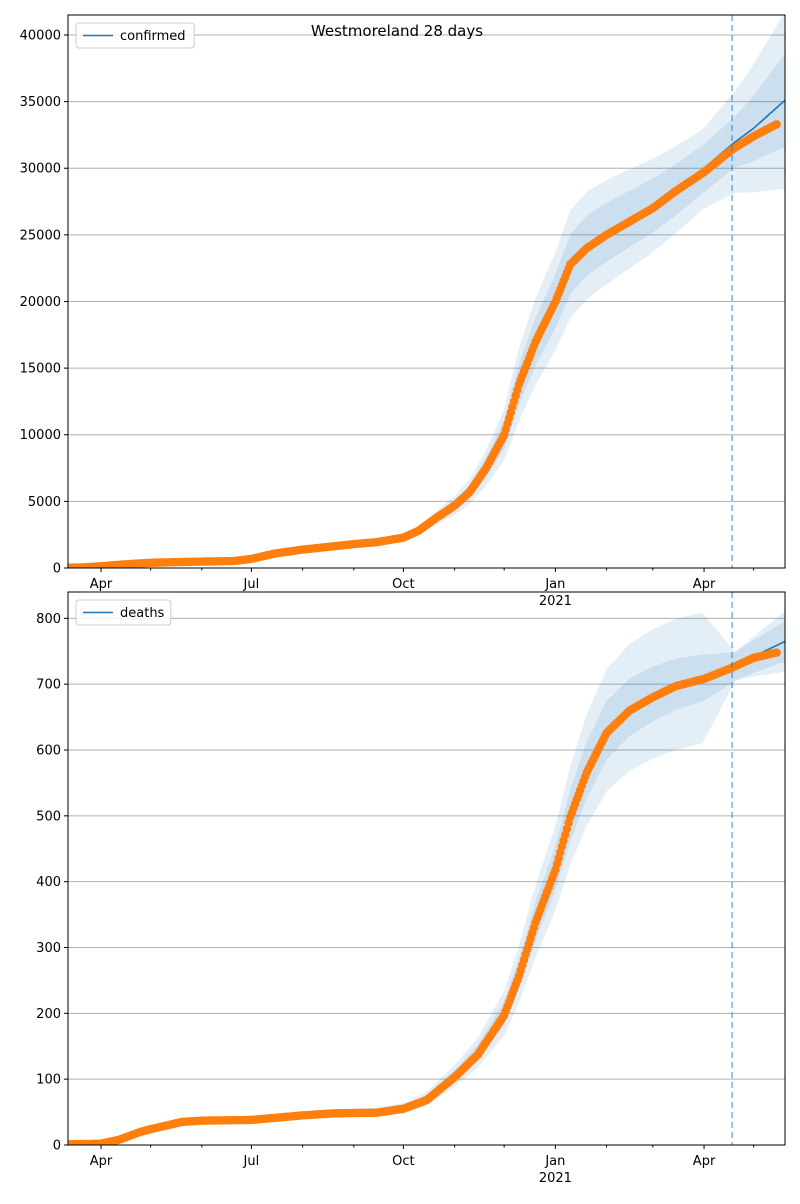 The width and height of the screenshot is (800, 1204). Describe the element at coordinates (40, 169) in the screenshot. I see `y-tick-label: 30000` at that location.